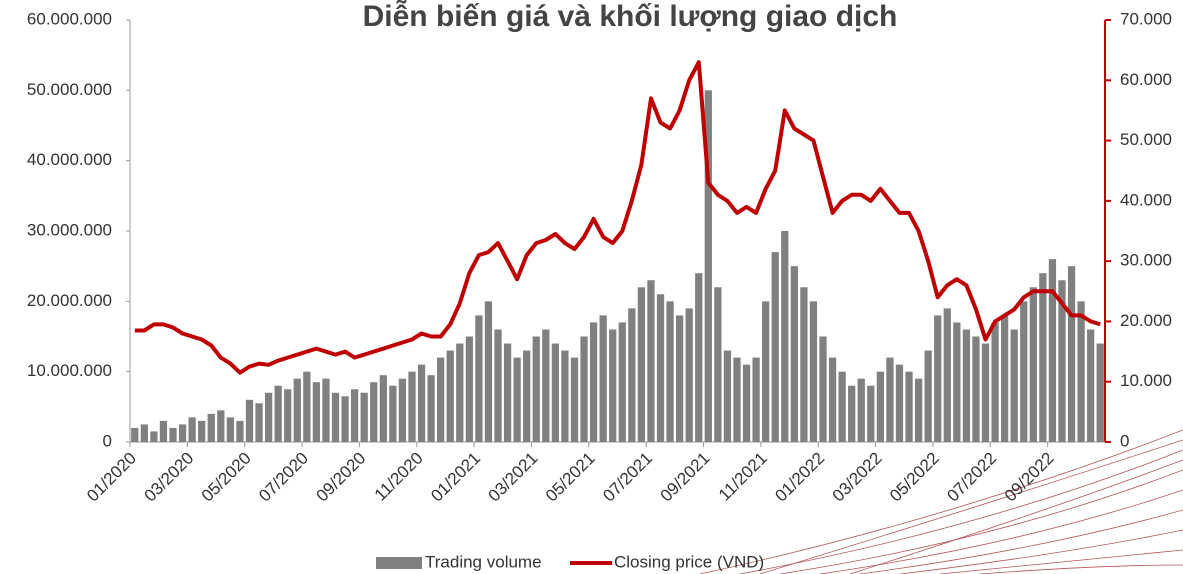  Describe the element at coordinates (570, 561) in the screenshot. I see `legend: Trading volume Closing price (VND)` at that location.